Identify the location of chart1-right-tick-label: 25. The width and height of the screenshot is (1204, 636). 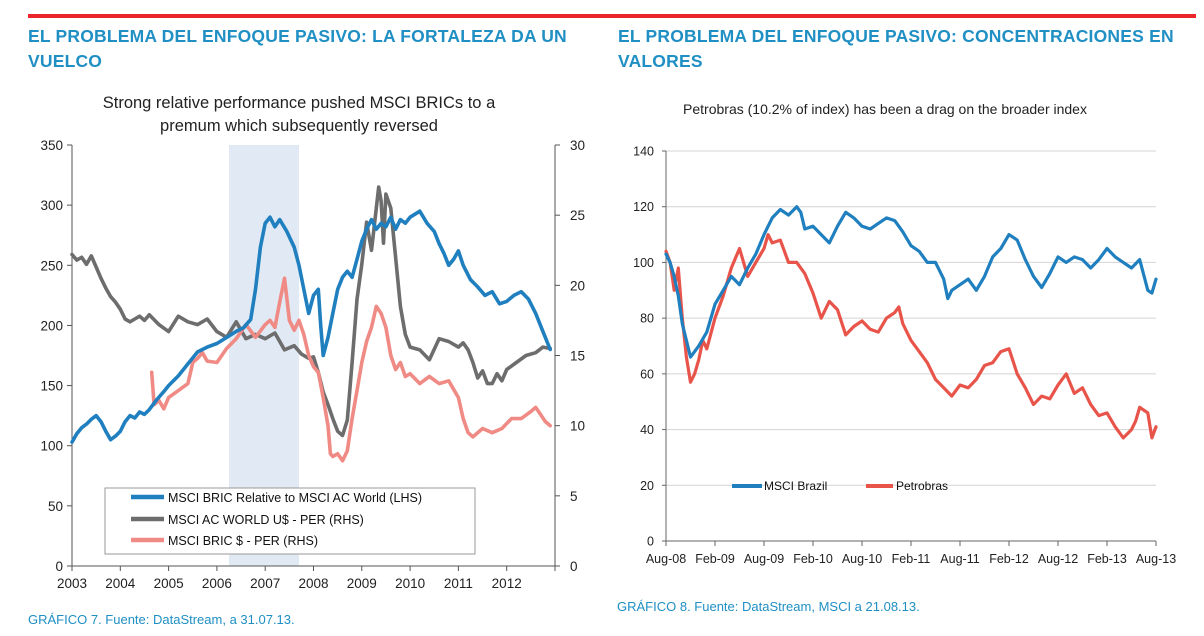
(577, 215).